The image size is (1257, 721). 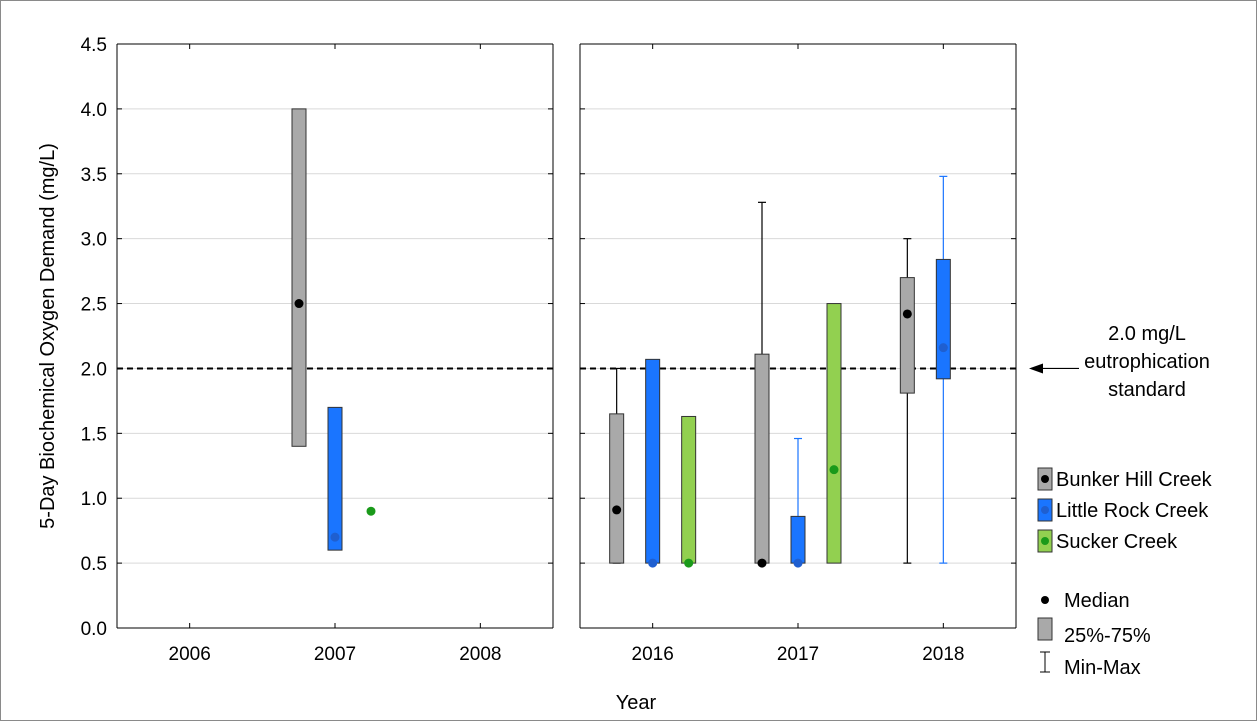 What do you see at coordinates (94, 369) in the screenshot?
I see `y-tick-label: 2.0` at bounding box center [94, 369].